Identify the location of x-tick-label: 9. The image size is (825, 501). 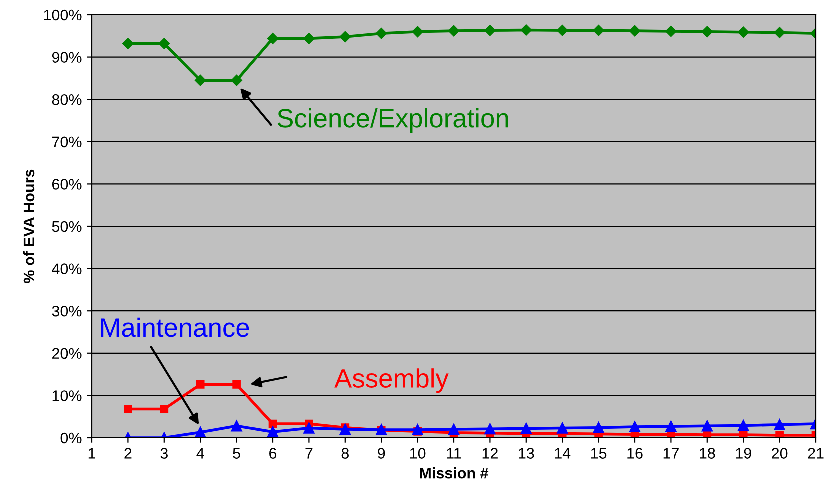
(382, 453).